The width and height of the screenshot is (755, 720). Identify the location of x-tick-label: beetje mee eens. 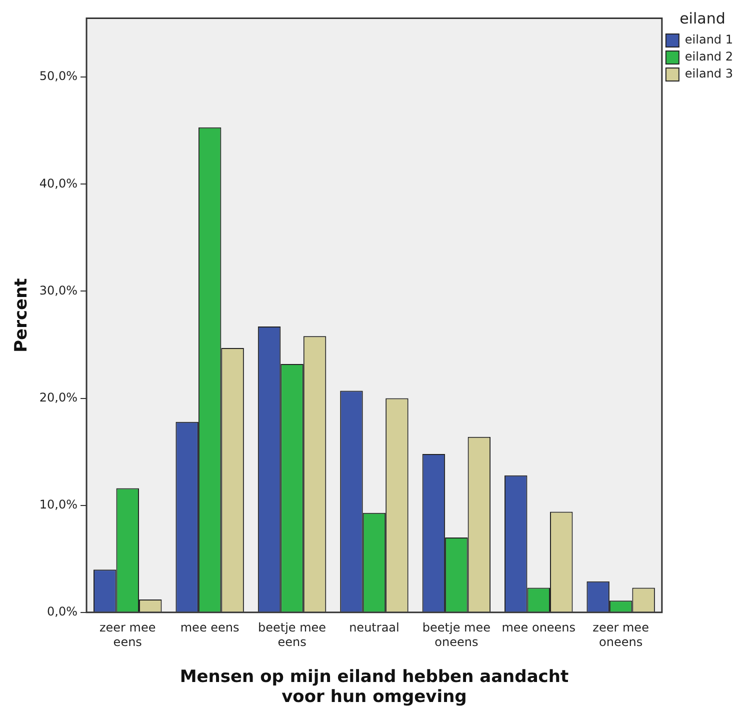
(292, 635).